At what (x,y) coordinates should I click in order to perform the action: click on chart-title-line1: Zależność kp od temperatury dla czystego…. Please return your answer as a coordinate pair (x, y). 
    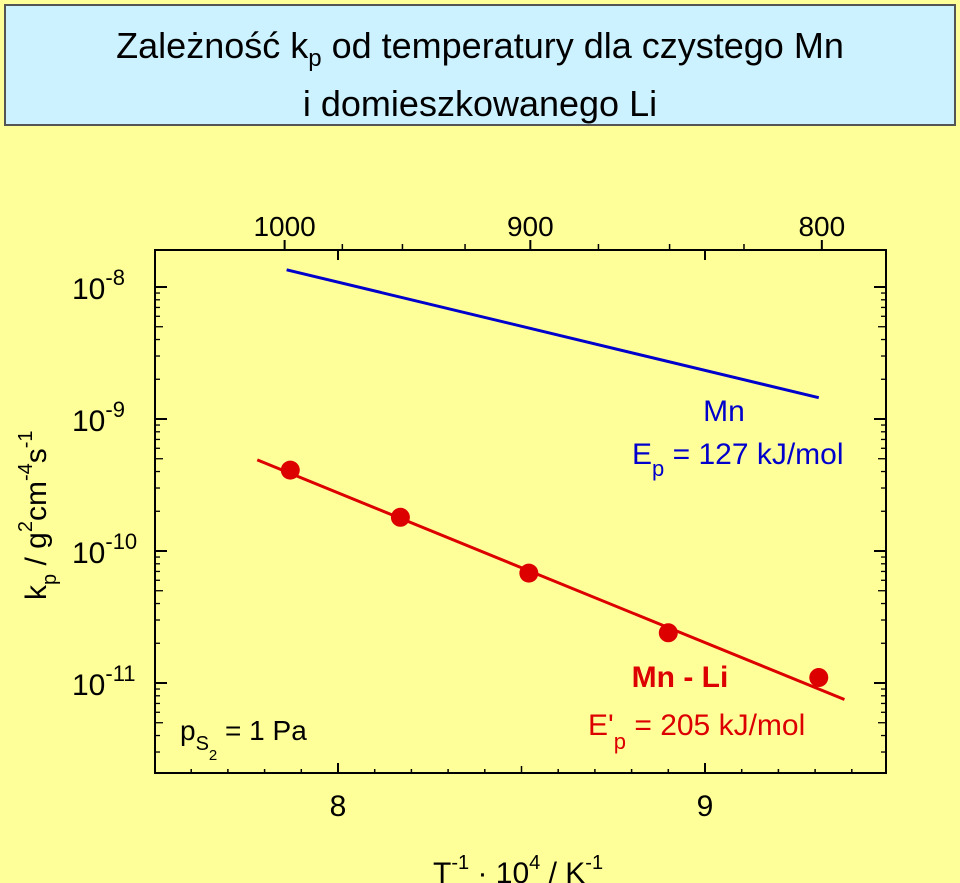
    Looking at the image, I should click on (480, 49).